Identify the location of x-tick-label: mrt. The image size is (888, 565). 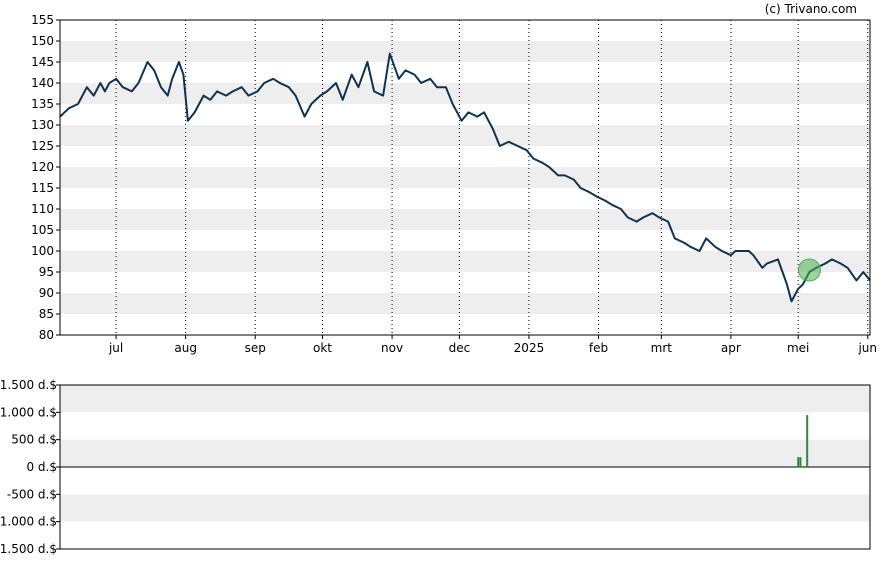
(662, 348).